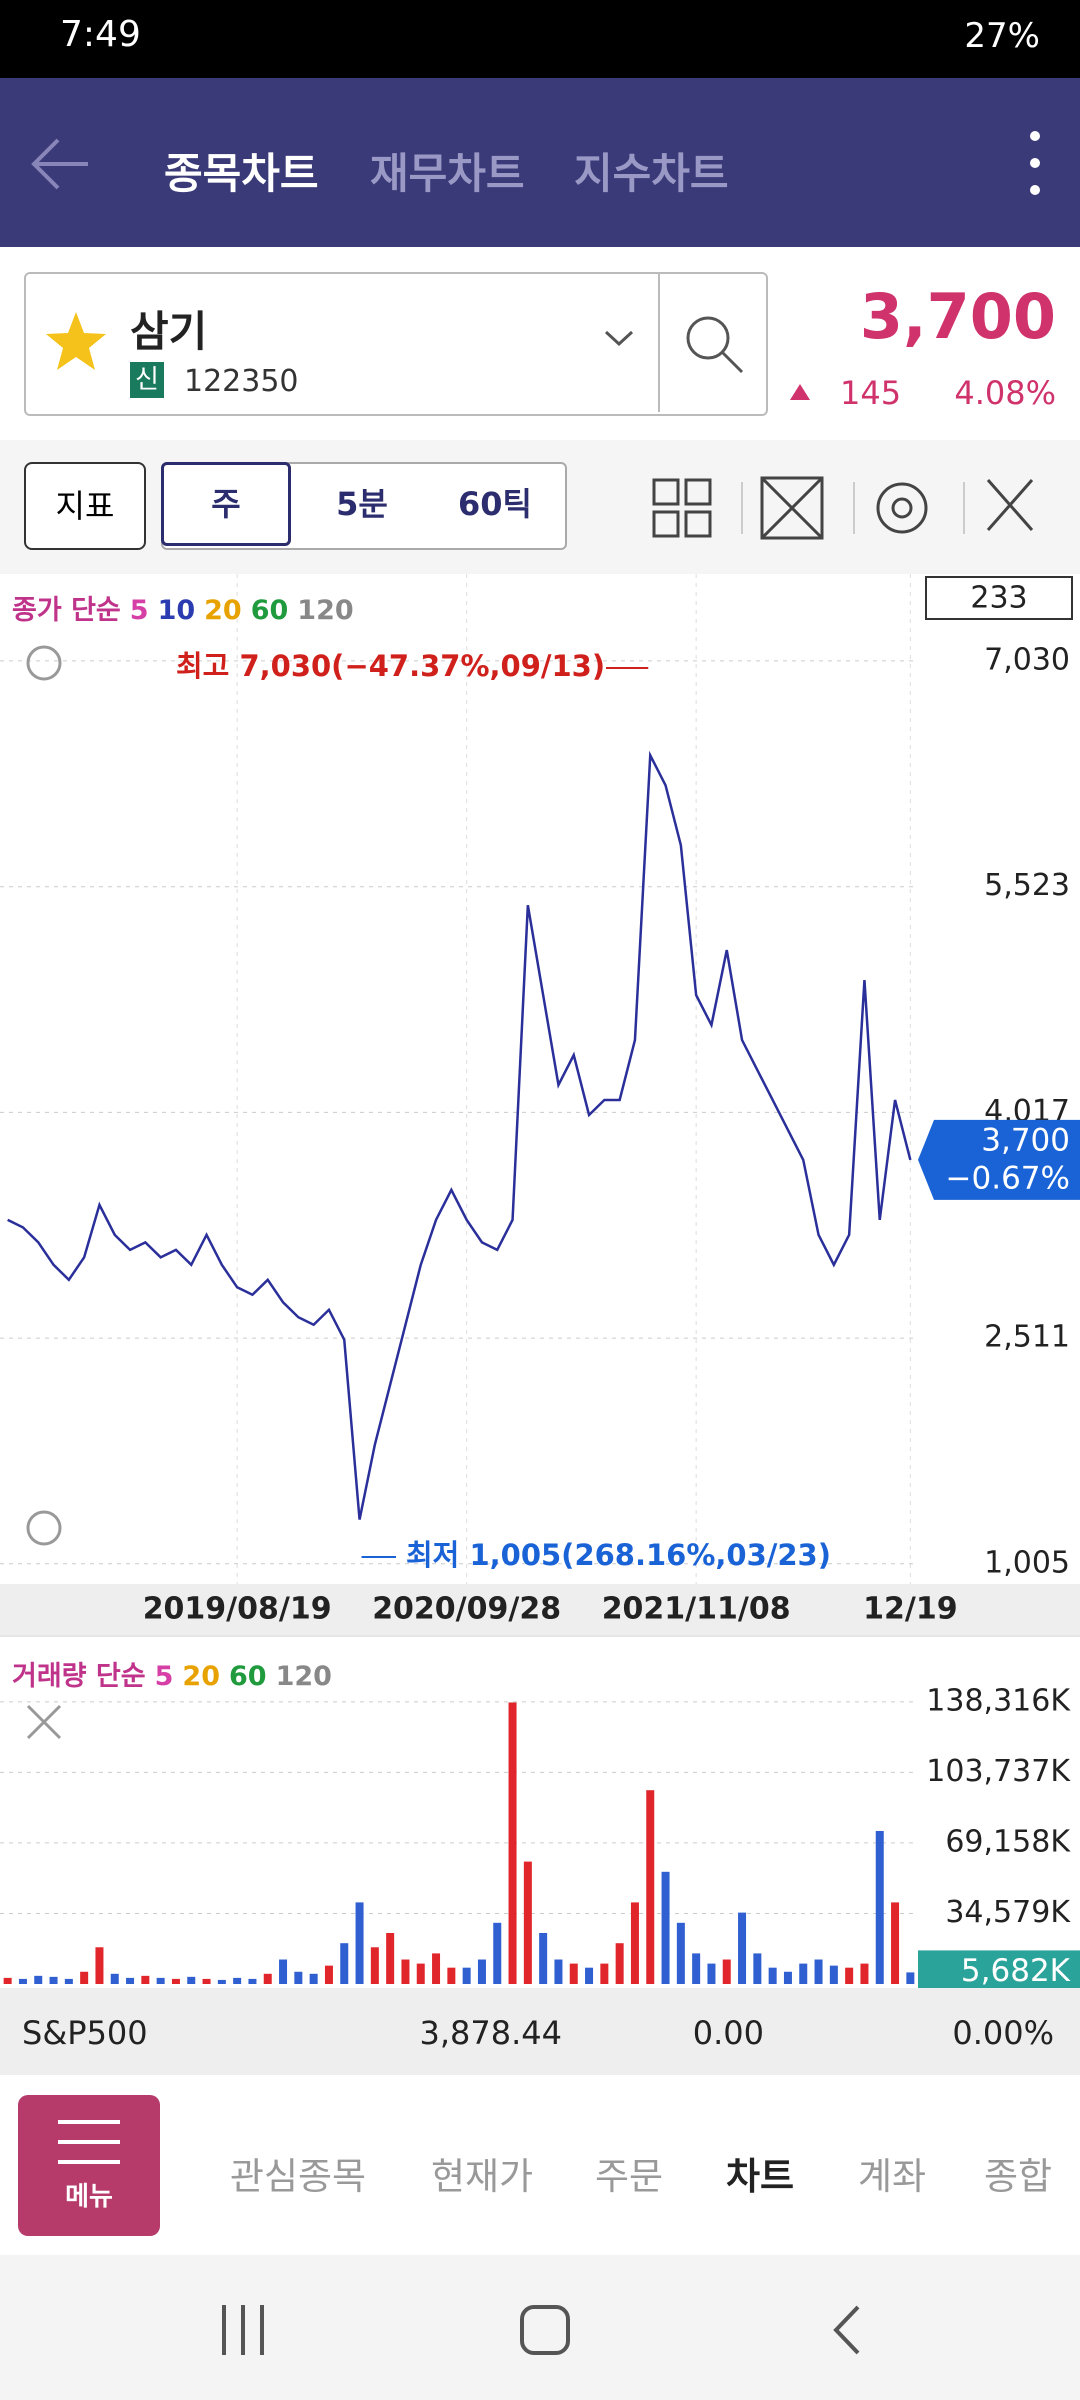 This screenshot has width=1080, height=2400. Describe the element at coordinates (619, 338) in the screenshot. I see `dropdown` at that location.